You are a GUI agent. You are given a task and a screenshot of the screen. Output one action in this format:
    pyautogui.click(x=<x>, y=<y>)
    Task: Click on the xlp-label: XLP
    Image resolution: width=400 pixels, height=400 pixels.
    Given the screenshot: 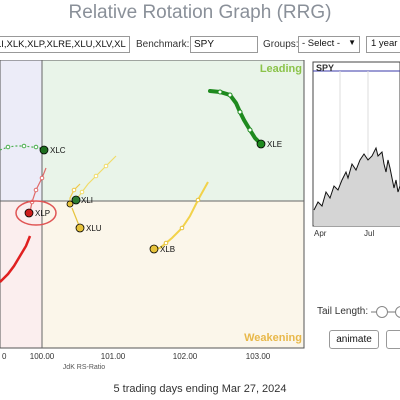 What is the action you would take?
    pyautogui.click(x=42, y=213)
    